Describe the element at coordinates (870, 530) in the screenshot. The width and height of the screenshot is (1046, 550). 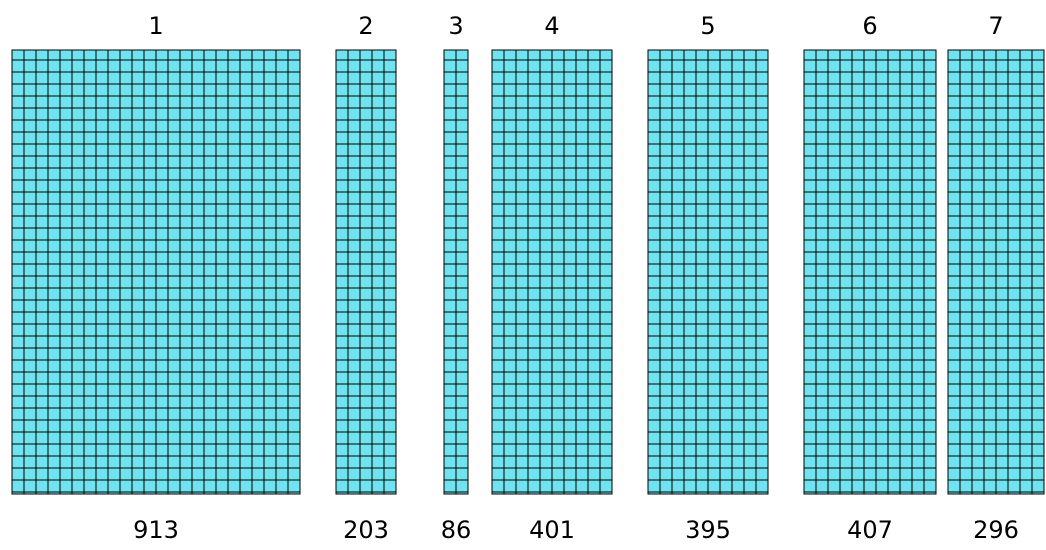
I see `value-label-6: 407` at that location.